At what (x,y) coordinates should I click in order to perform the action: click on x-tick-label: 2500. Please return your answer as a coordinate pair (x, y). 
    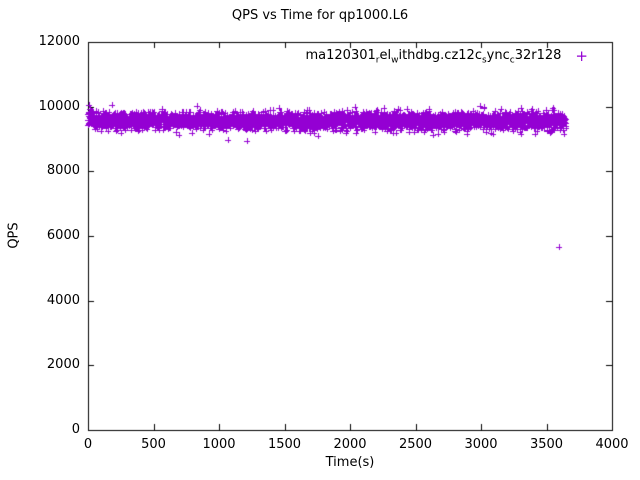
    Looking at the image, I should click on (415, 444).